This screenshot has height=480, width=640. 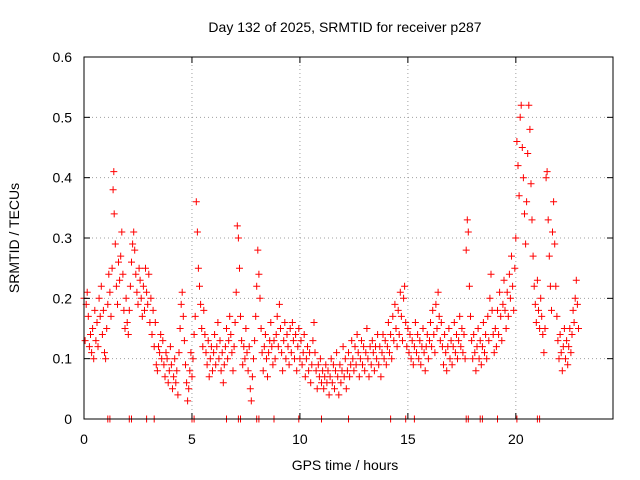 I want to click on y-tick-label: 0.5, so click(x=63, y=117).